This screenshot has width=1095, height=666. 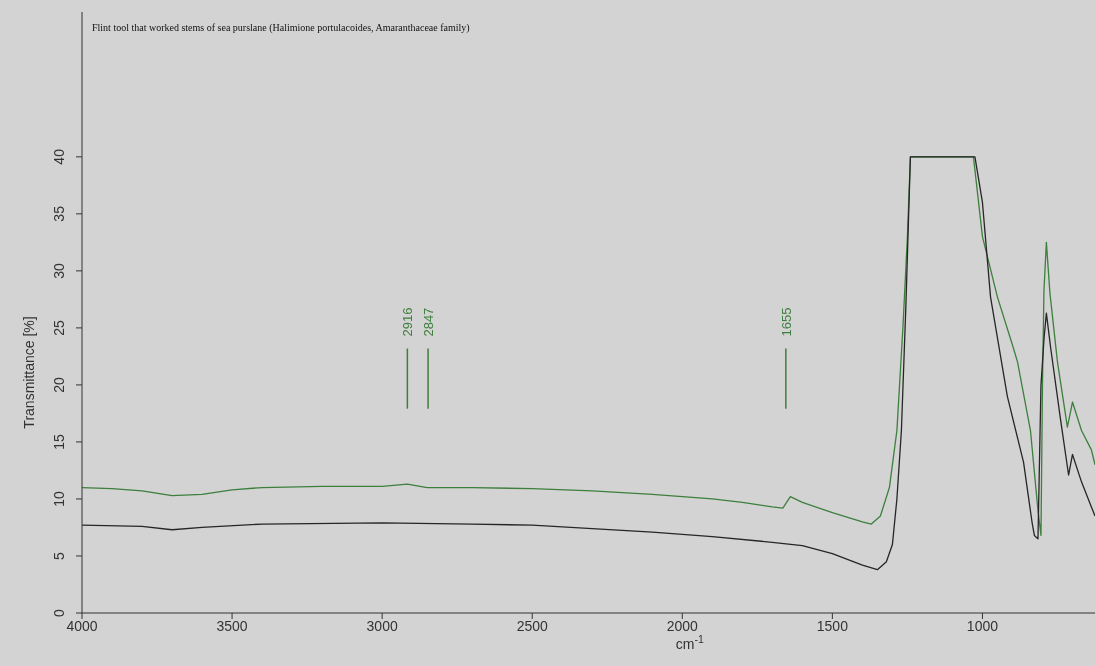 I want to click on x-tick-label: 4000, so click(x=82, y=625).